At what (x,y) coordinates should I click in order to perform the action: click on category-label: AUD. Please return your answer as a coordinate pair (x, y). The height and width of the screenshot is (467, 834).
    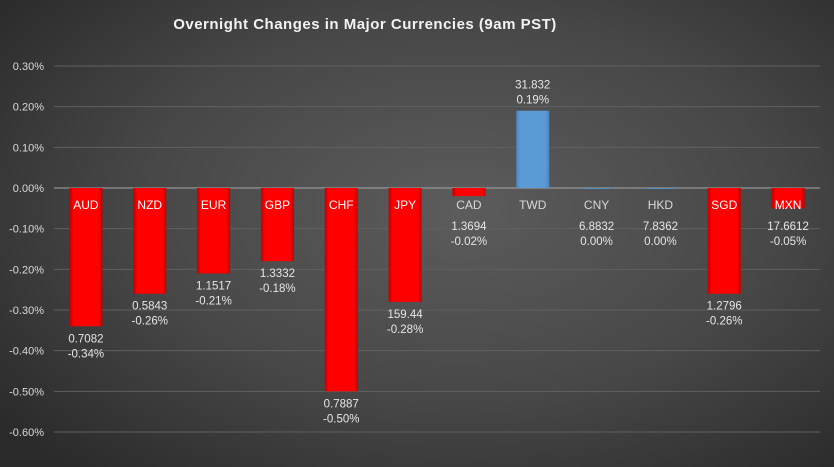
    Looking at the image, I should click on (86, 205).